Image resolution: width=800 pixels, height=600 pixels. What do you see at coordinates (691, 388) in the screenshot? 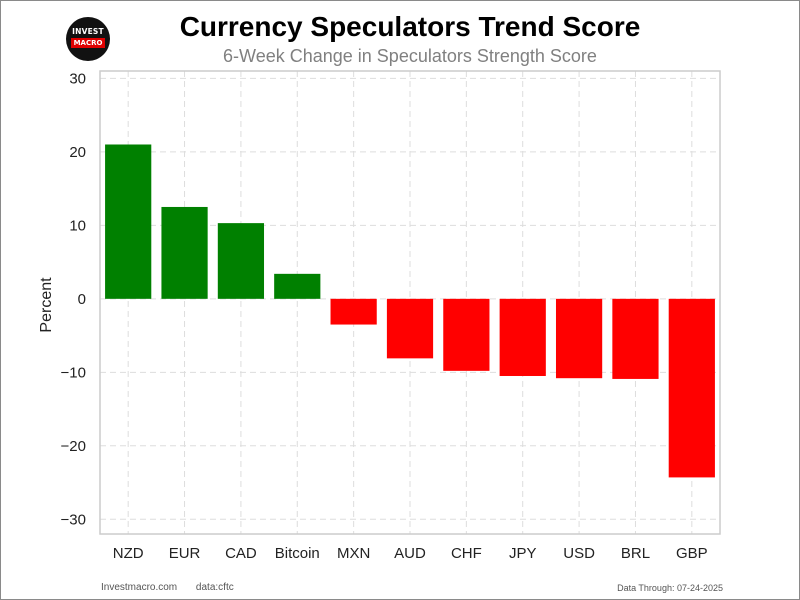
I see `bar-gbp` at bounding box center [691, 388].